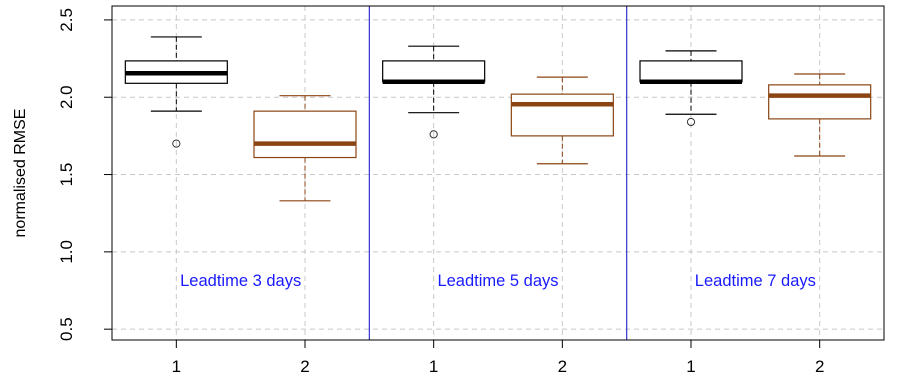 The image size is (902, 377). What do you see at coordinates (20, 173) in the screenshot?
I see `y-axis-title: normalised RMSE` at bounding box center [20, 173].